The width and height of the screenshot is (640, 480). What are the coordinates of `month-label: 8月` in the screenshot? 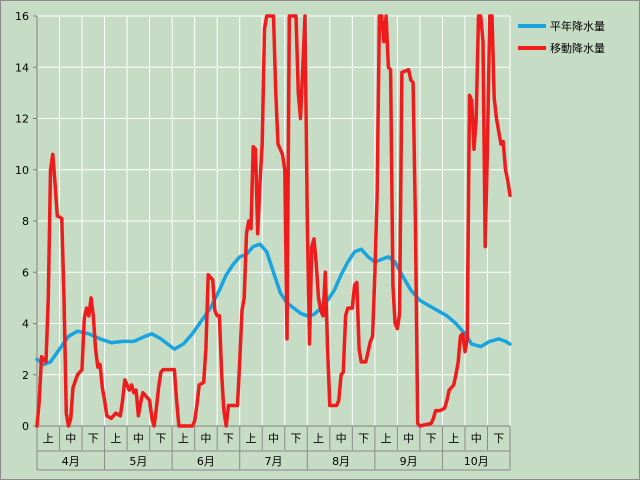 It's located at (341, 461).